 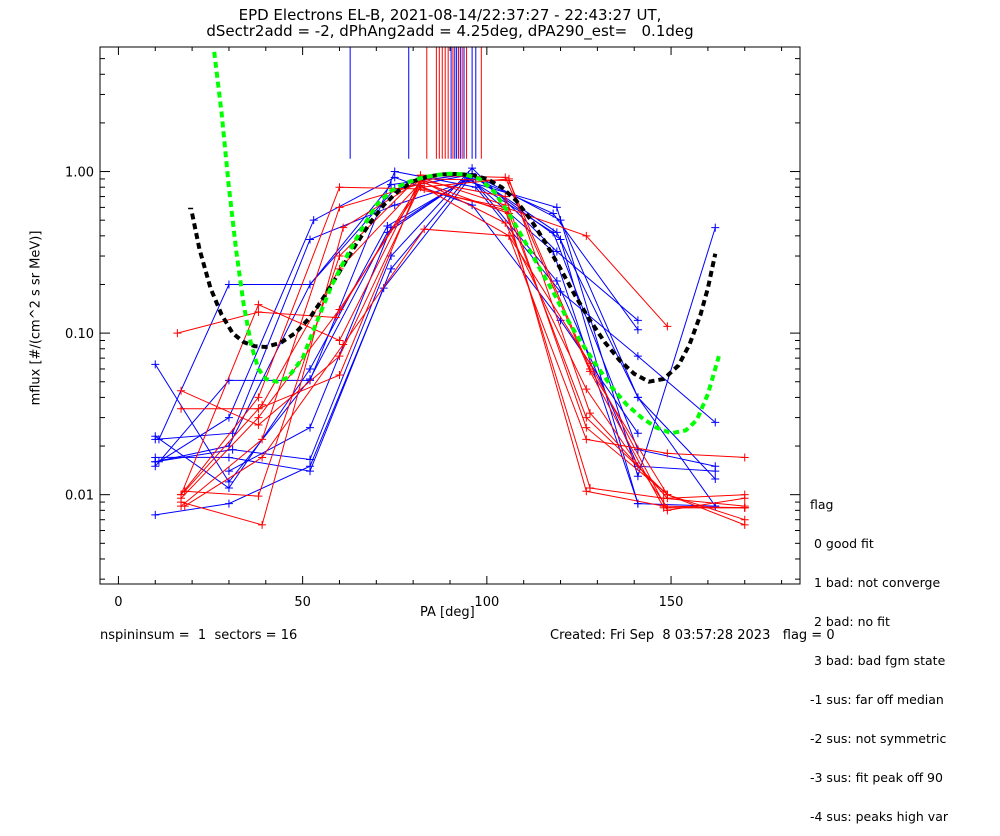 What do you see at coordinates (876, 777) in the screenshot?
I see `legend-entry: -3 sus: fit peak off 90` at bounding box center [876, 777].